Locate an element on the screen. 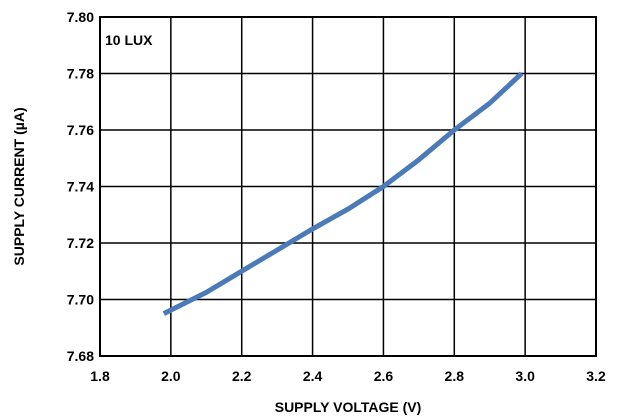  lux-annotation: 10 LUX is located at coordinates (129, 40).